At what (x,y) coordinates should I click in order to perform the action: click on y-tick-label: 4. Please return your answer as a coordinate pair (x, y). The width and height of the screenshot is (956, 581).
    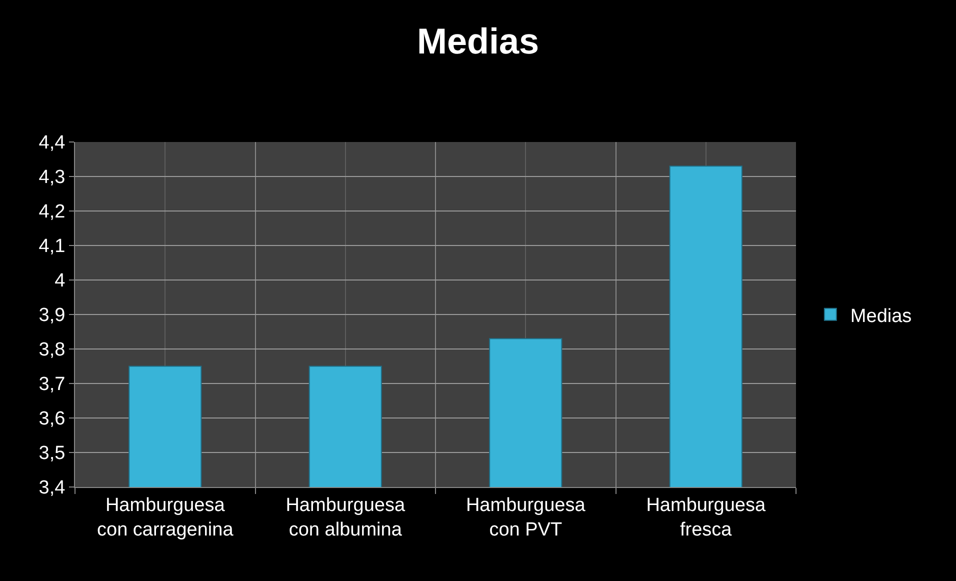
    Looking at the image, I should click on (60, 281).